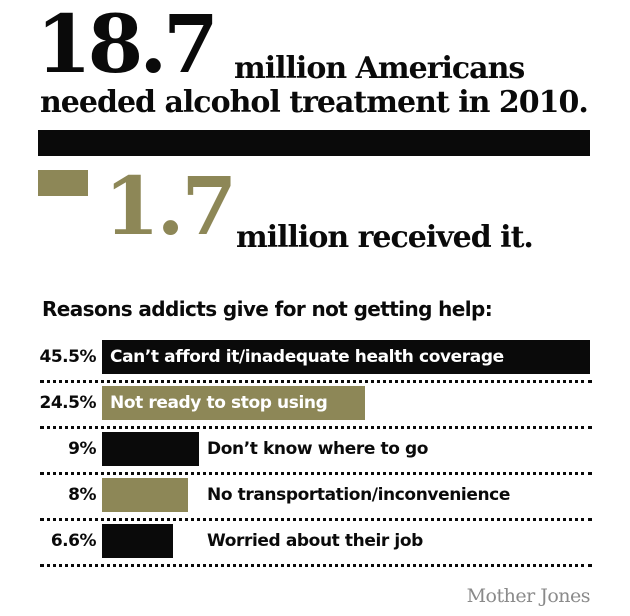 This screenshot has width=630, height=616. What do you see at coordinates (170, 206) in the screenshot?
I see `big-number-received: 1.7` at bounding box center [170, 206].